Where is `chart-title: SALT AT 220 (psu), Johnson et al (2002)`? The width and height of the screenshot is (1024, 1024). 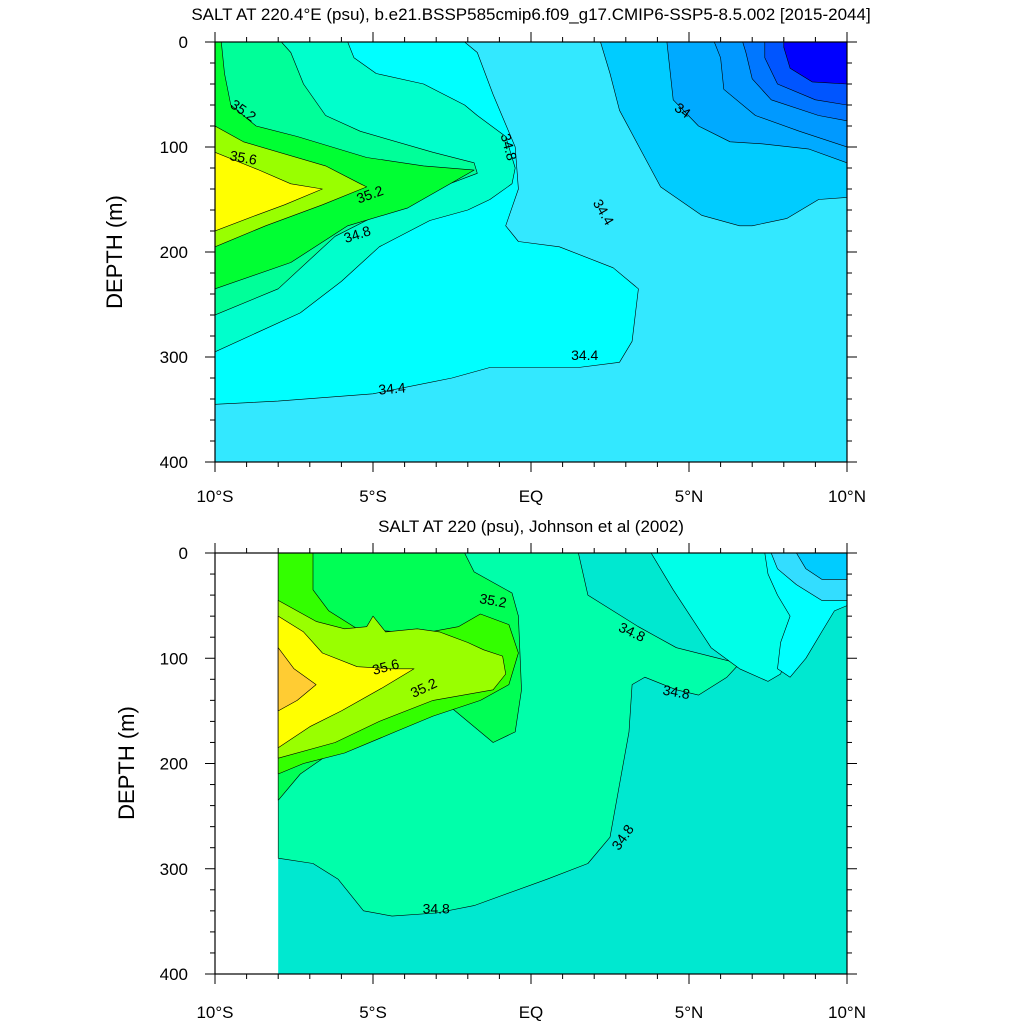 chart-title: SALT AT 220 (psu), Johnson et al (2002) is located at coordinates (531, 526).